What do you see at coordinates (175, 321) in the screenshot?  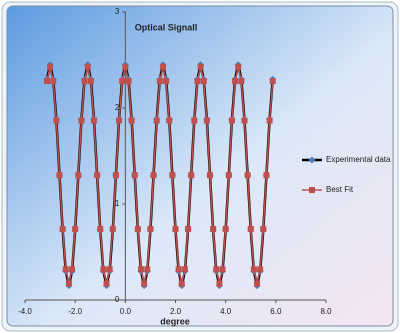 I see `x-axis-label: degree` at bounding box center [175, 321].